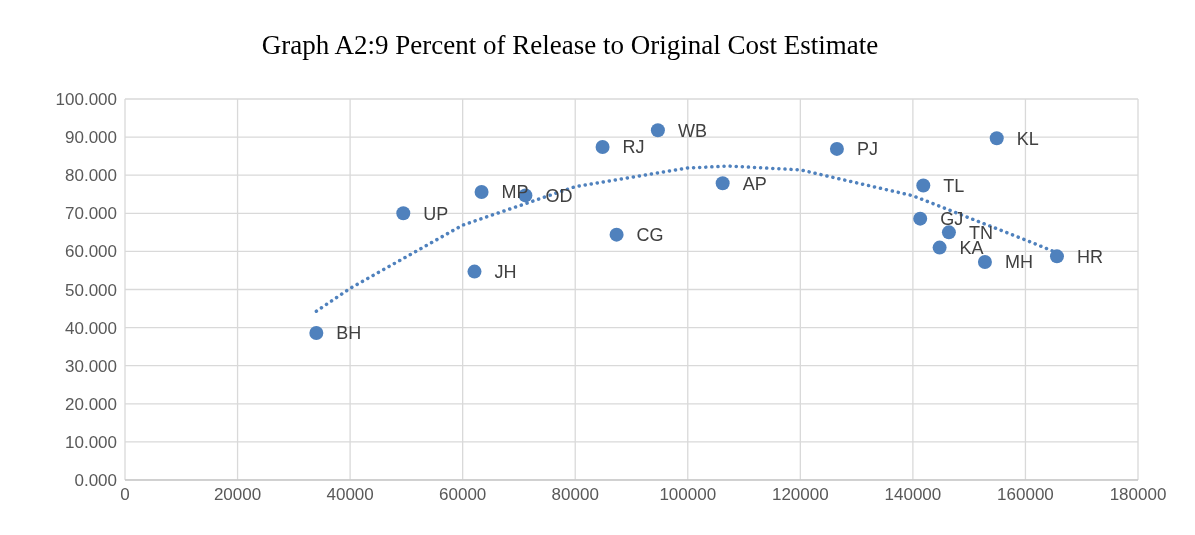 This screenshot has height=535, width=1195. What do you see at coordinates (125, 495) in the screenshot?
I see `x-tick-label: 0` at bounding box center [125, 495].